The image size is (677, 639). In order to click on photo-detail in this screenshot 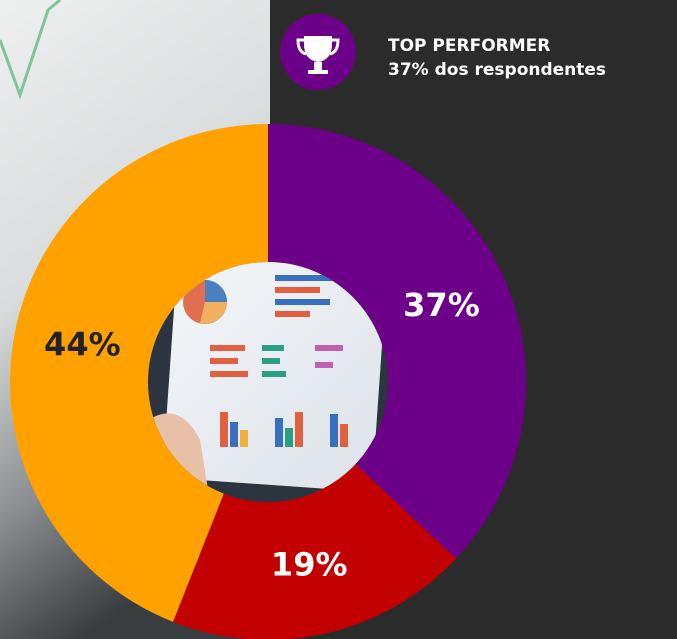, I will do `click(30, 50)`.